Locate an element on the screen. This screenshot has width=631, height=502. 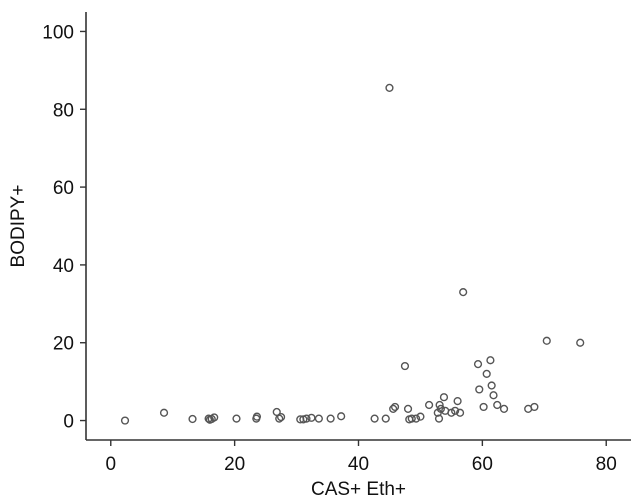
x-axis-title: CAS+ Eth+ is located at coordinates (358, 489).